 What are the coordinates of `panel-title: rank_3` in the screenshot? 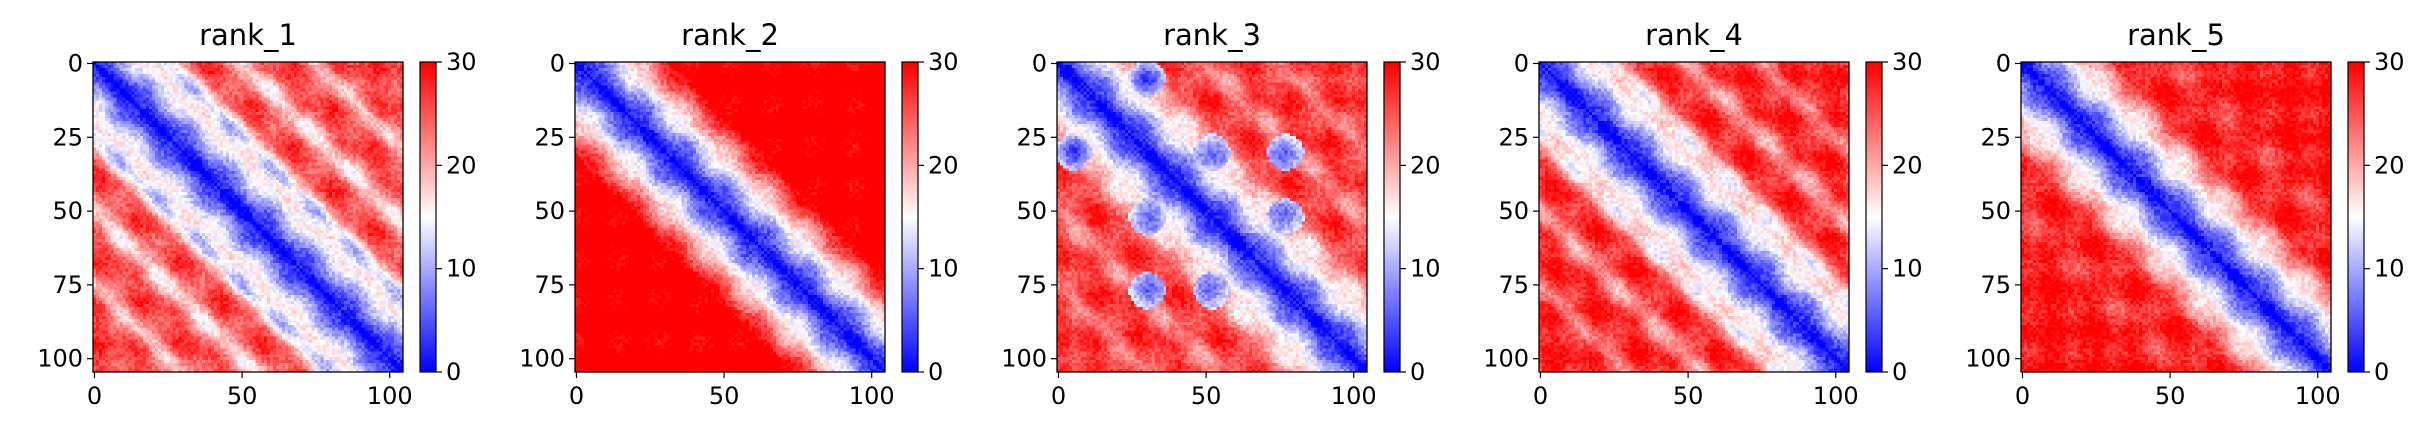 It's located at (1212, 35).